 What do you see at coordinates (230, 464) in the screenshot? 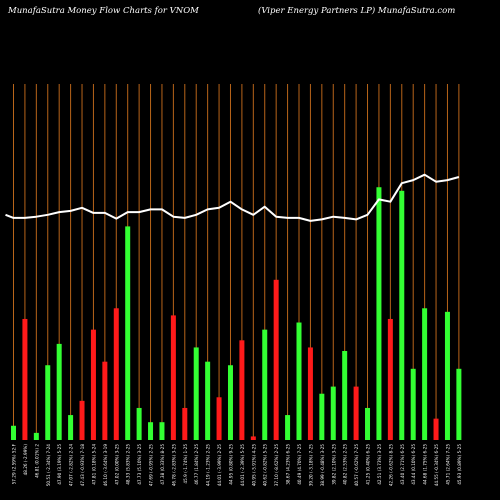
I see `x-tick-label: 44.95 (0.80%) 9-25` at bounding box center [230, 464].